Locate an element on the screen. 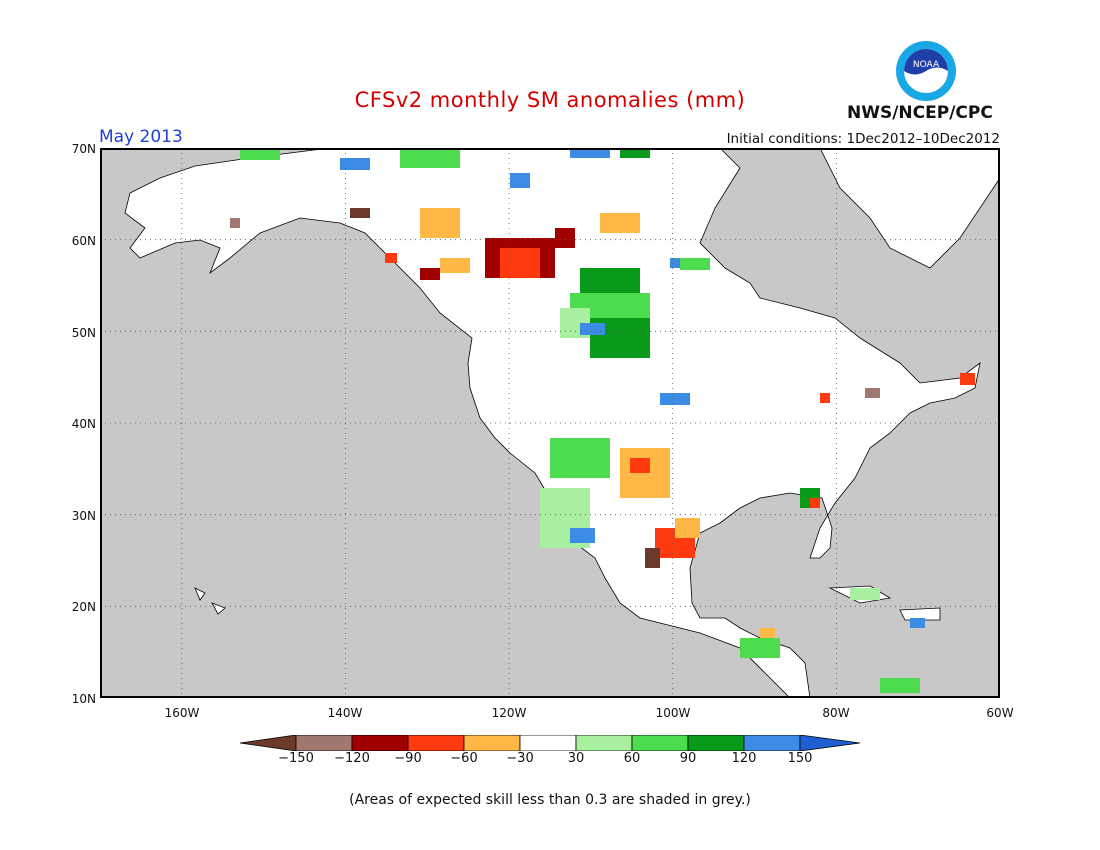 This screenshot has height=850, width=1100. lat-label-20n: 20N is located at coordinates (83, 607).